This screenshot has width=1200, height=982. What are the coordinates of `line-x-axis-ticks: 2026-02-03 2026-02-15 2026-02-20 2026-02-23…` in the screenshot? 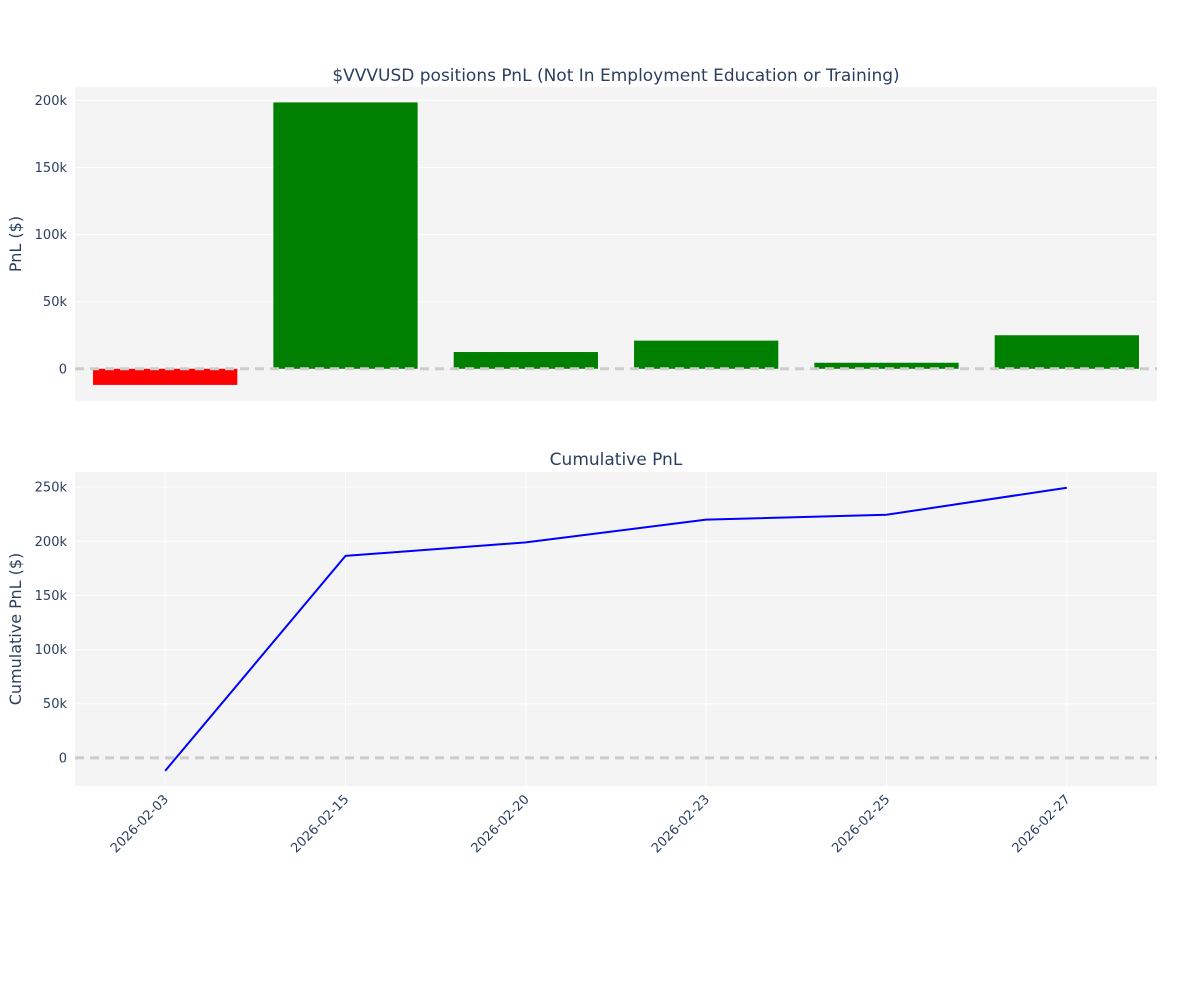 It's located at (591, 824).